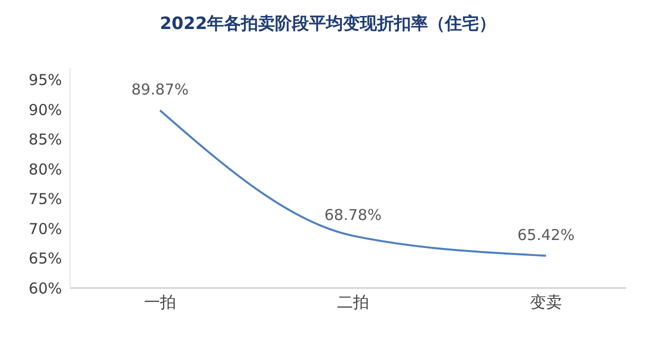  Describe the element at coordinates (353, 215) in the screenshot. I see `data-label: 68.78%` at that location.